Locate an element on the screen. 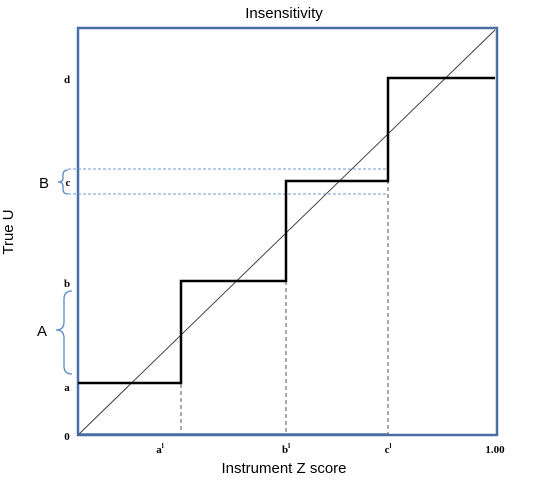 Image resolution: width=543 pixels, height=480 pixels. bracket-a-label: A is located at coordinates (42, 331).